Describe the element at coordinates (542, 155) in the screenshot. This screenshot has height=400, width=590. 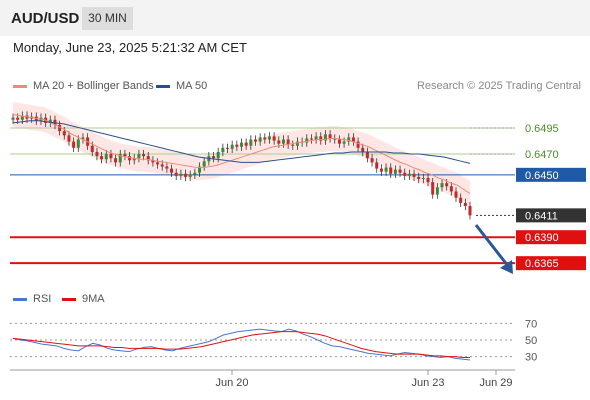
I see `level-label: 0.6470` at that location.